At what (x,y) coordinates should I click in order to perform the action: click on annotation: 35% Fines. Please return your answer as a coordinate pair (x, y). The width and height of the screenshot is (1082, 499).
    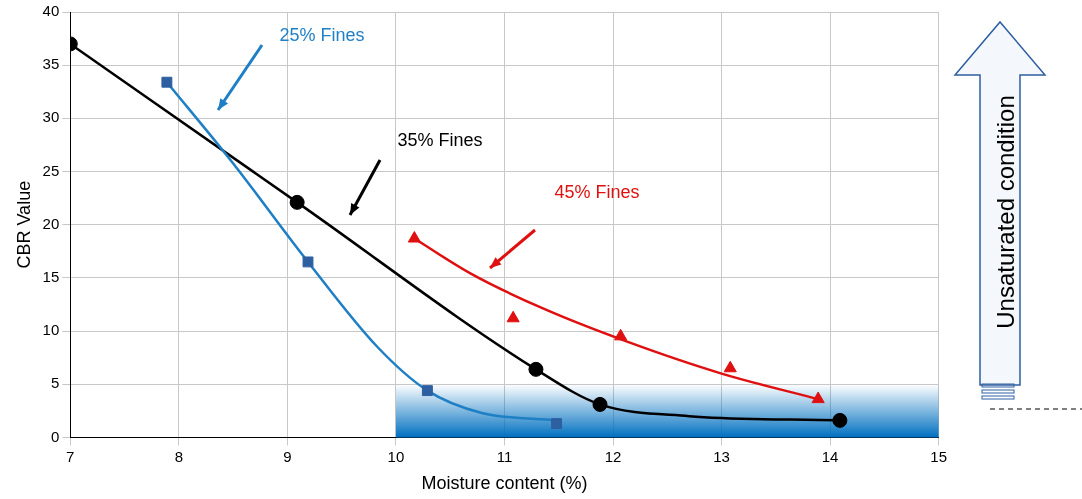
    Looking at the image, I should click on (440, 139).